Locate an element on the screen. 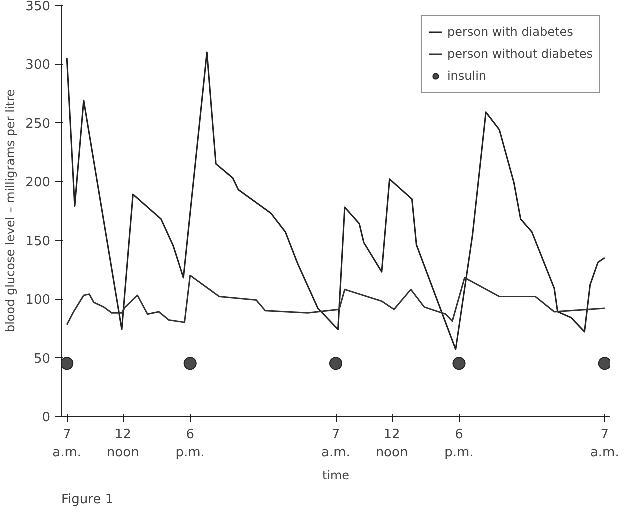 Image resolution: width=633 pixels, height=517 pixels. y-axis-title: blood glucose level – milligrams per litre is located at coordinates (11, 211).